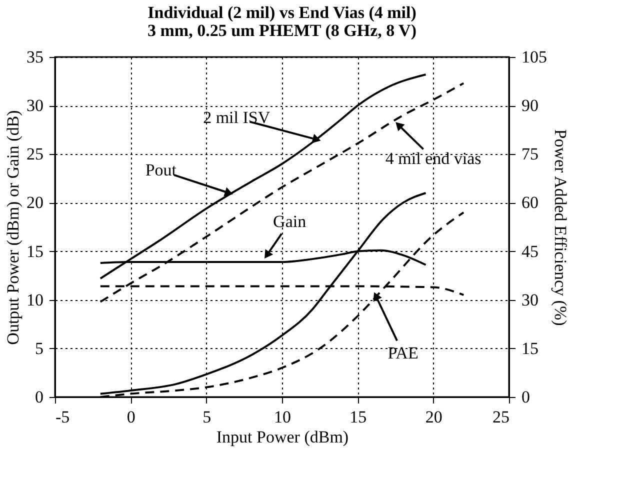 The image size is (624, 487). I want to click on y2-tick-label: 0, so click(526, 397).